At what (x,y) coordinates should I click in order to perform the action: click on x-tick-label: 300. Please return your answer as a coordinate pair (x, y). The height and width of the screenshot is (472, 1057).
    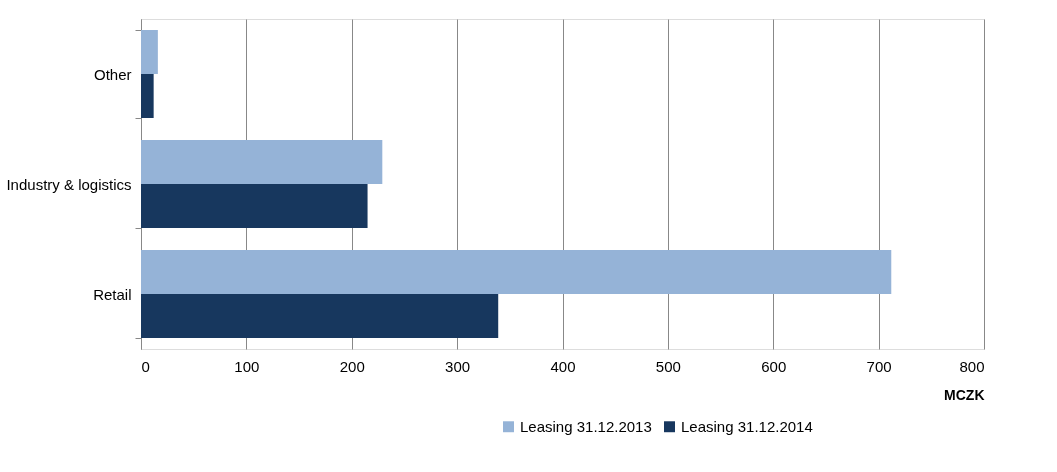
    Looking at the image, I should click on (458, 366).